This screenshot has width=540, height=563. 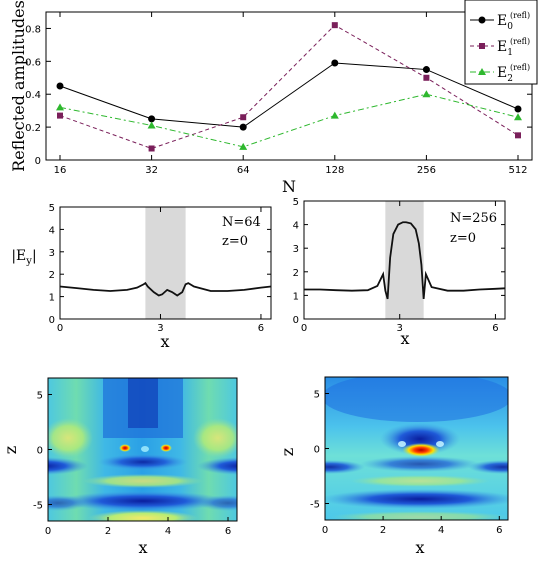 I want to click on y-tick-label: 0.6, so click(x=33, y=62).